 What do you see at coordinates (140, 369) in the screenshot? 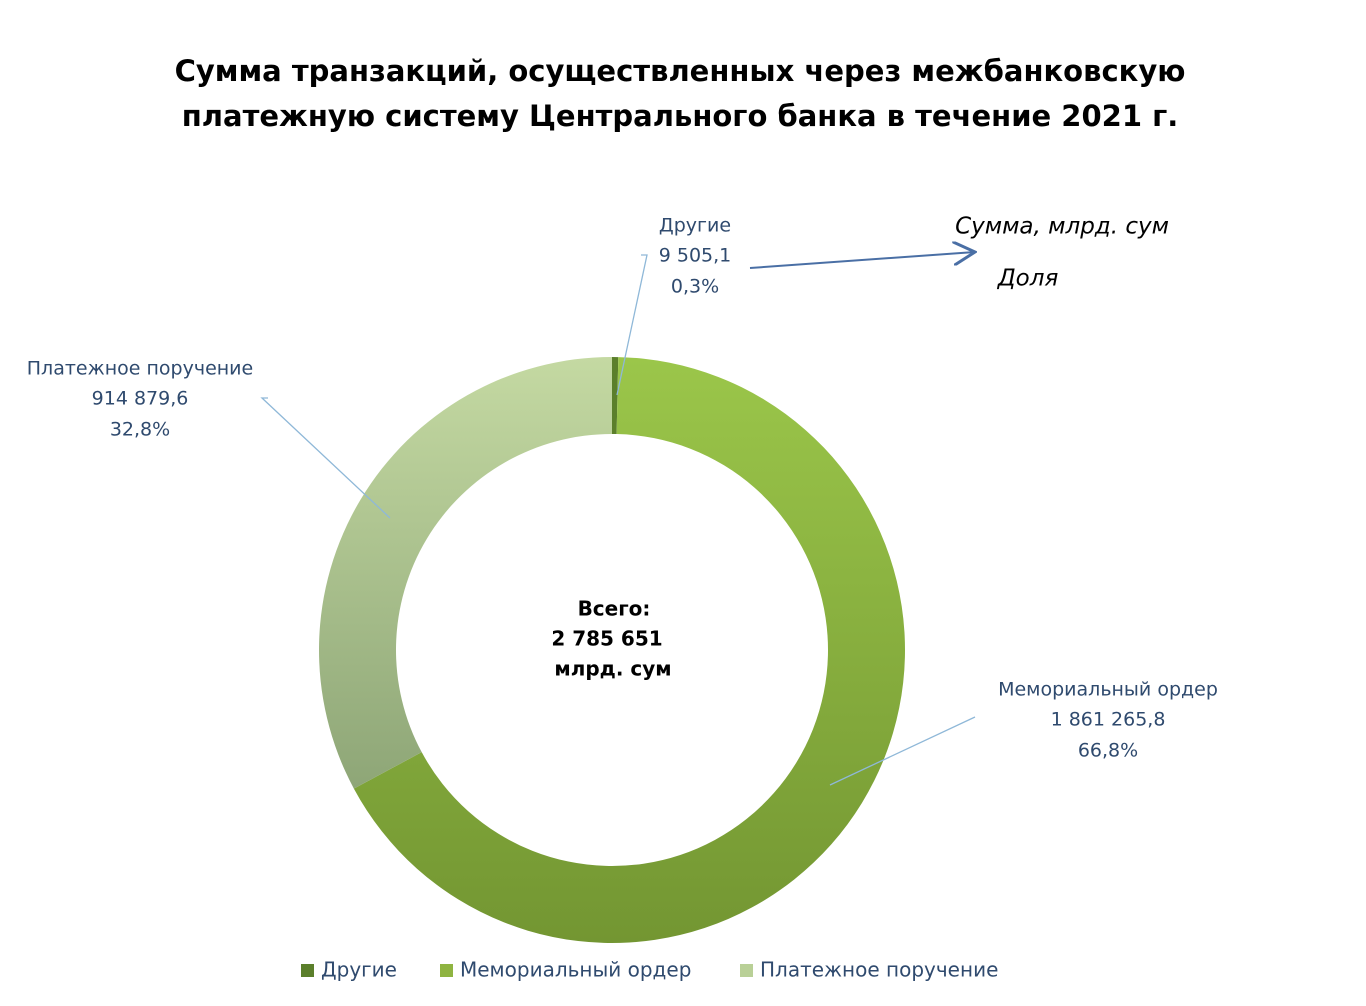
I see `data-label-name: Платежное поручение` at bounding box center [140, 369].